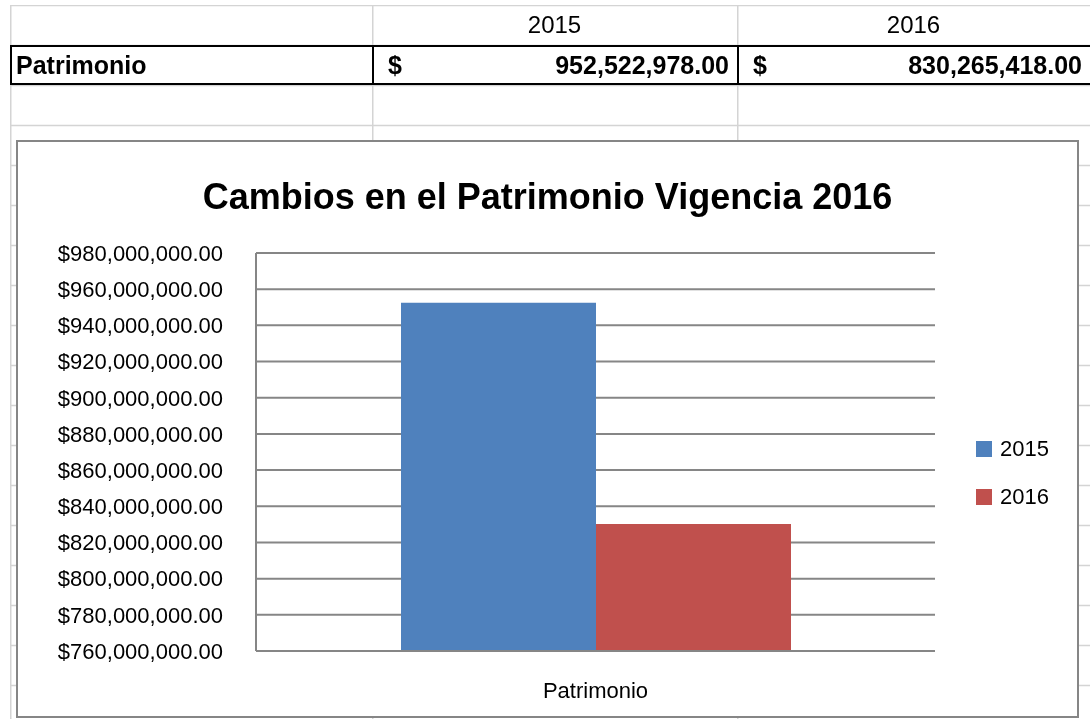 Image resolution: width=1090 pixels, height=719 pixels. Describe the element at coordinates (554, 24) in the screenshot. I see `text: 2015` at that location.